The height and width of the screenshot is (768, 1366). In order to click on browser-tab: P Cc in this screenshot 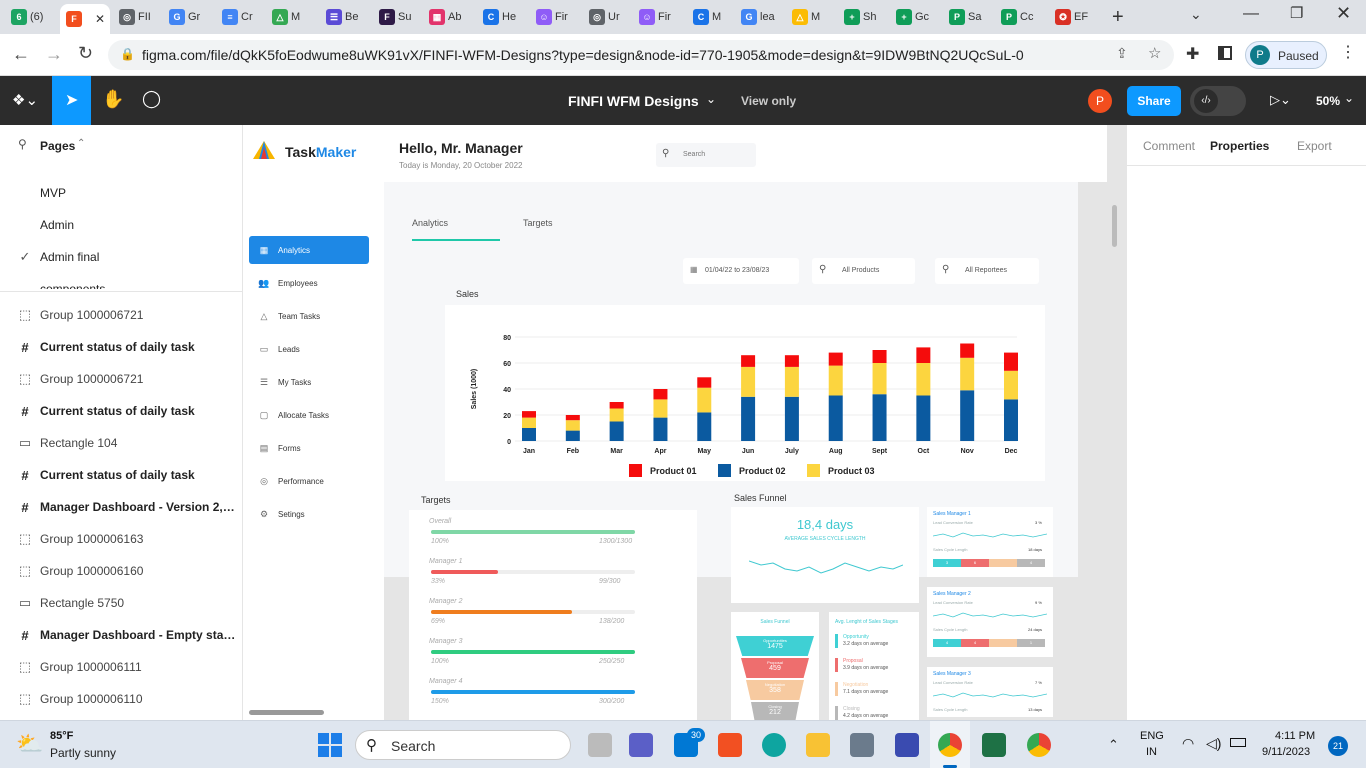, I will do `click(1015, 17)`.